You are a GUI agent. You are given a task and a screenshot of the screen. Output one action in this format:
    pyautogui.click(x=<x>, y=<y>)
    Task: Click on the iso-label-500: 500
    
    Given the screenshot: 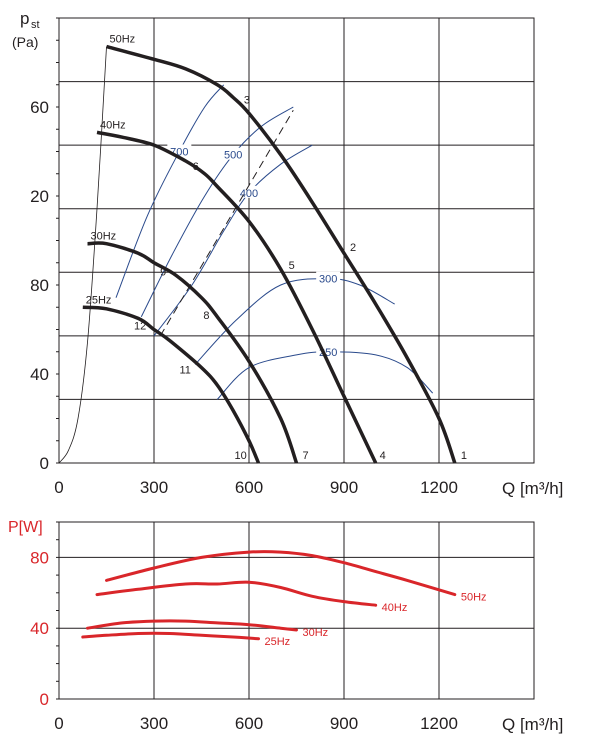 What is the action you would take?
    pyautogui.click(x=233, y=156)
    